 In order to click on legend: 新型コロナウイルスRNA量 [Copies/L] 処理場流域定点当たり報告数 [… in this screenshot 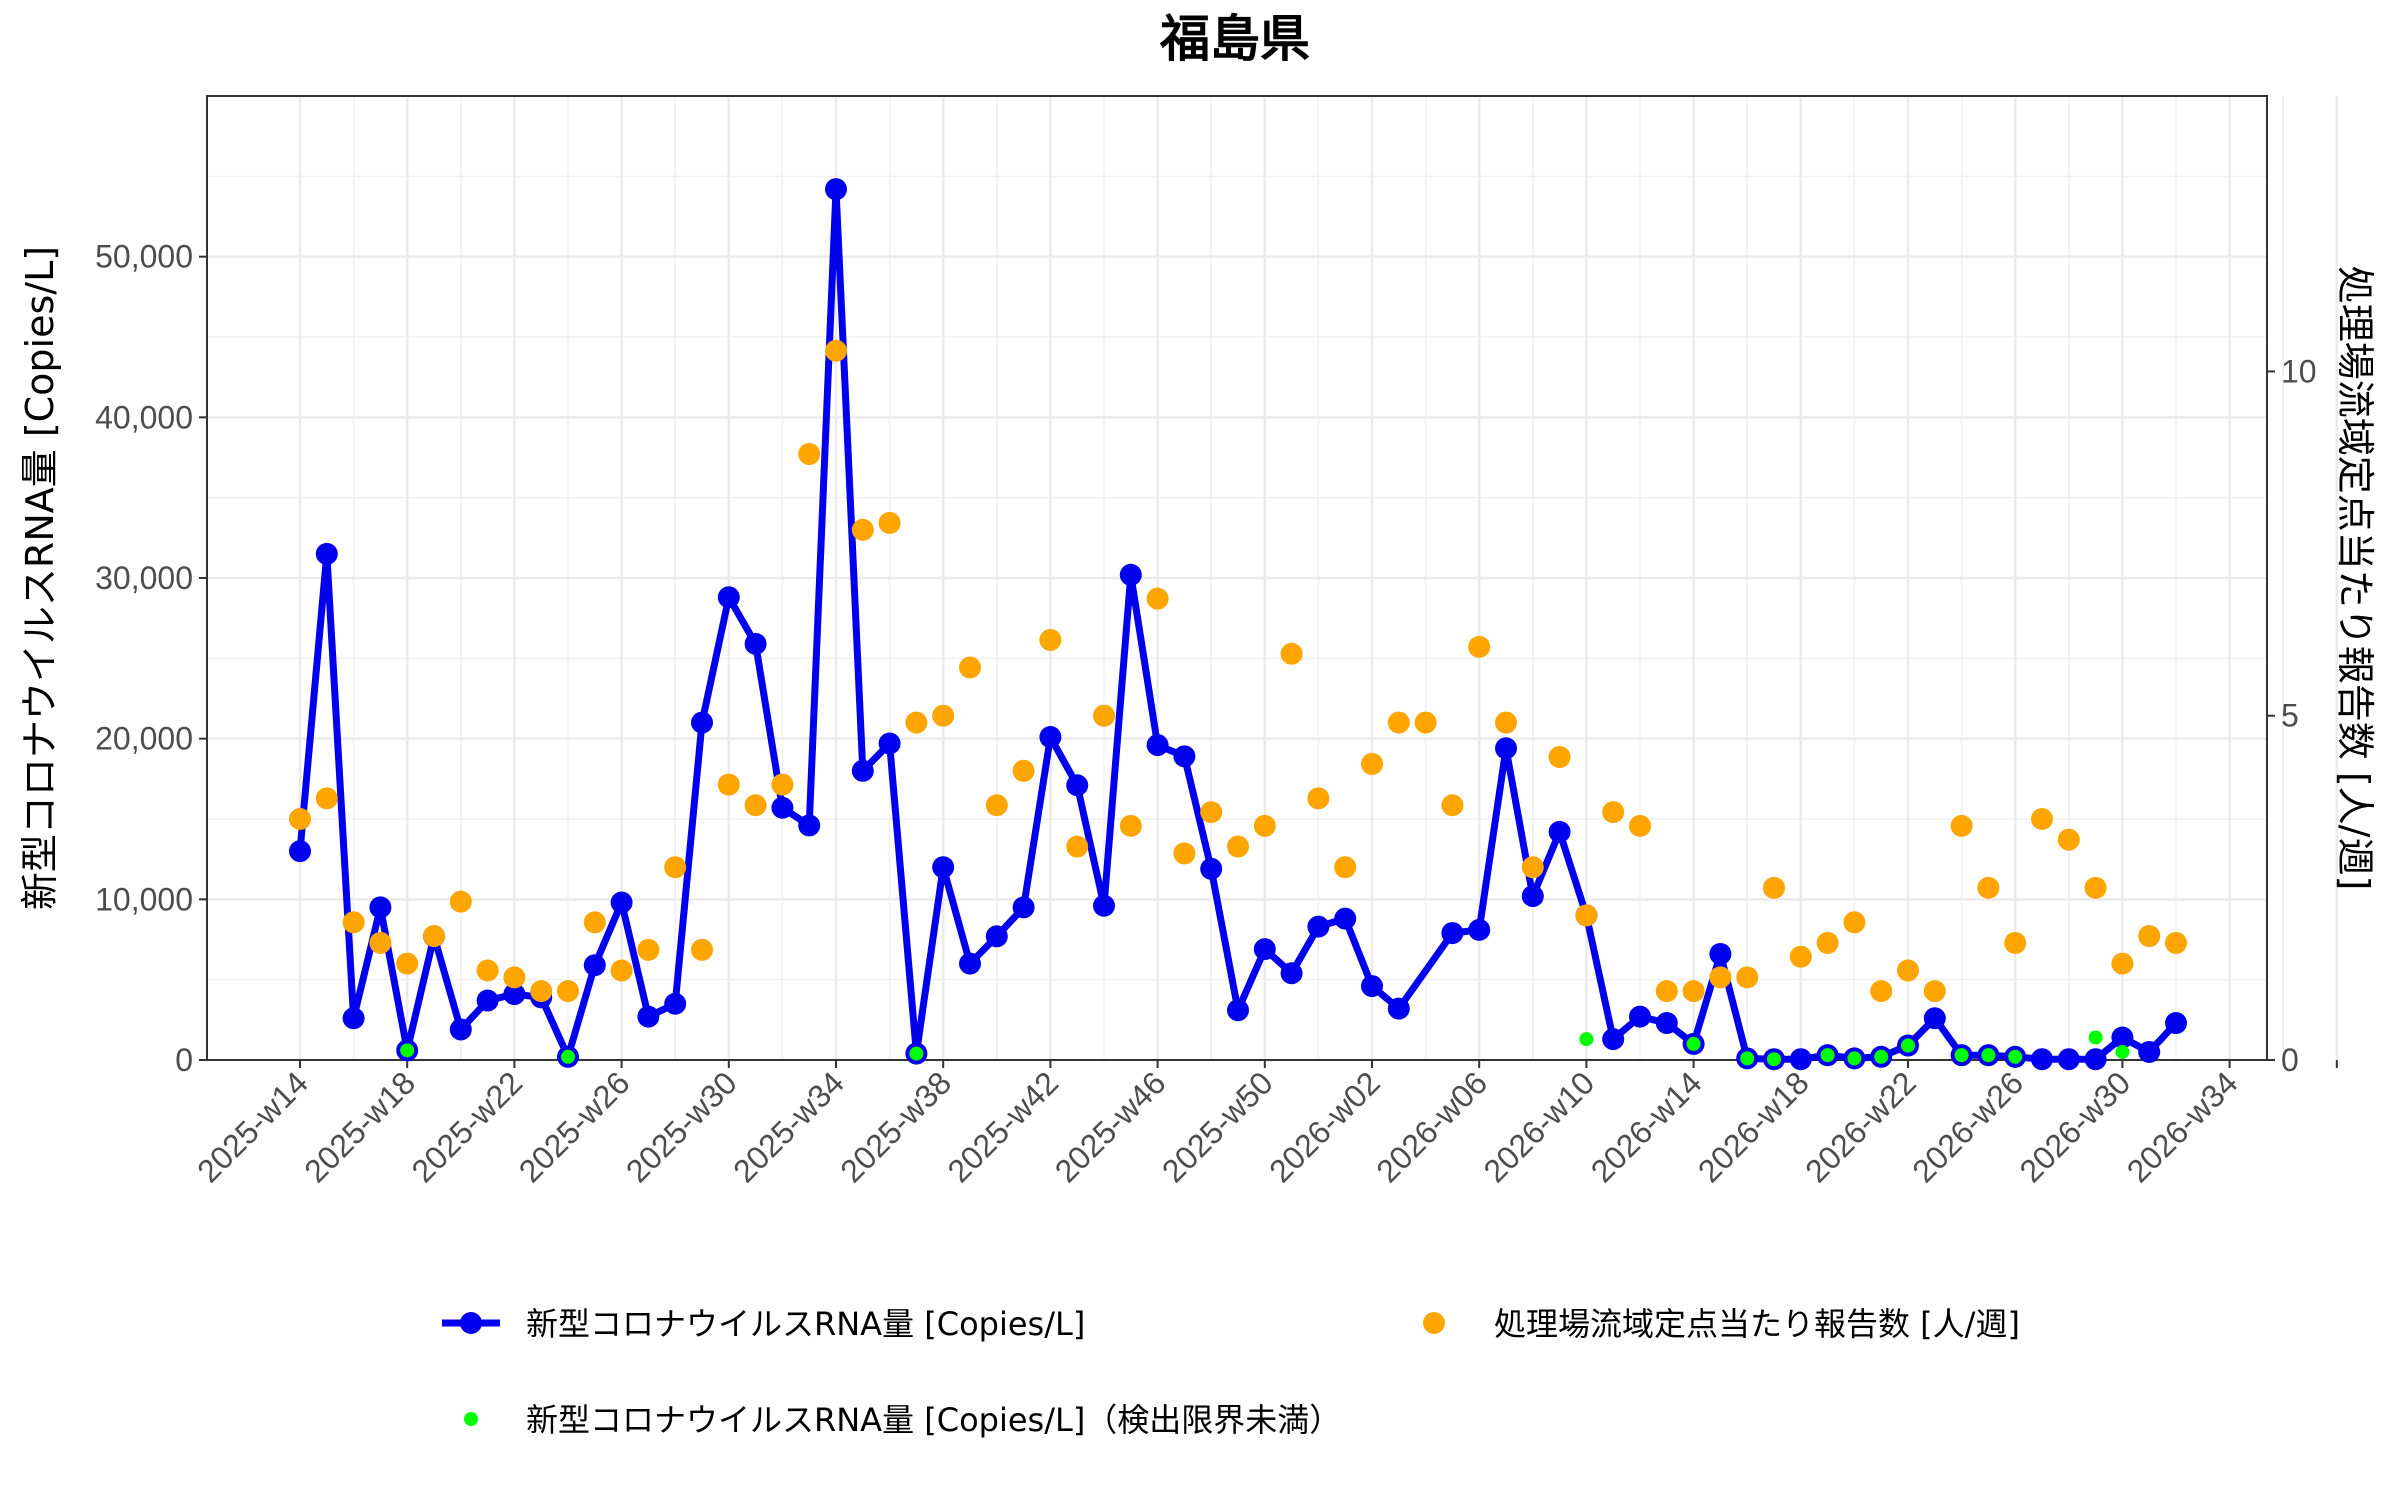, I will do `click(1231, 1372)`.